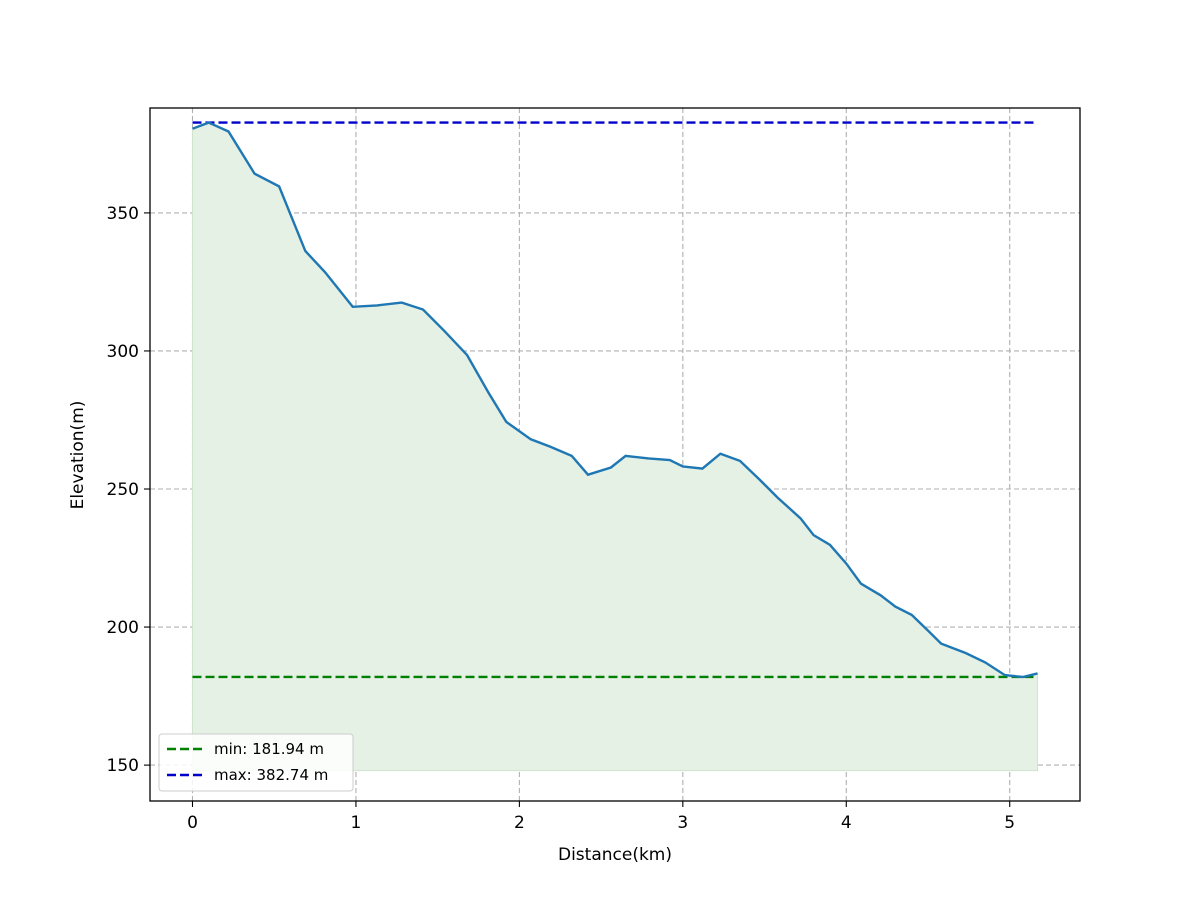 Image resolution: width=1200 pixels, height=900 pixels. What do you see at coordinates (269, 749) in the screenshot?
I see `legend-entry-label: min: 181.94 m` at bounding box center [269, 749].